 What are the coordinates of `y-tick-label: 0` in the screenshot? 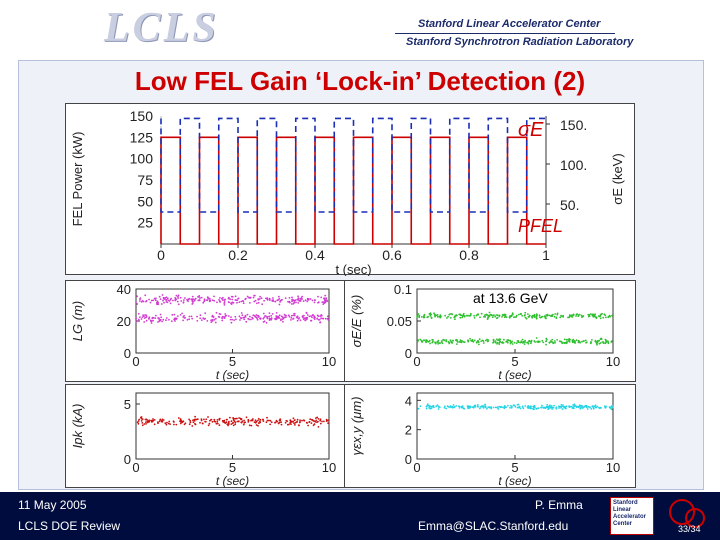 It's located at (408, 353).